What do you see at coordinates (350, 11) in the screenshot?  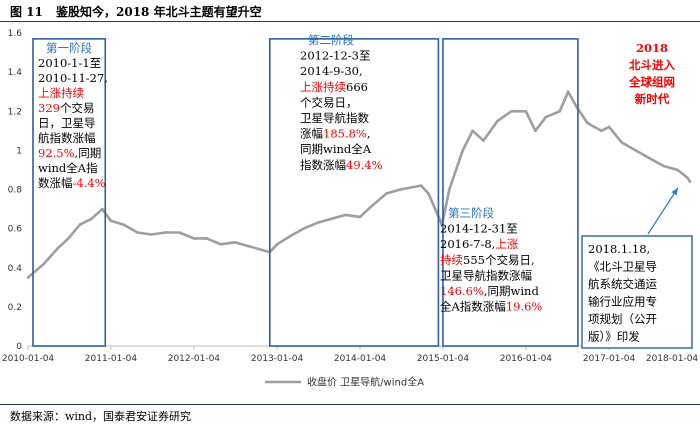 I see `figure-header: 图 11 鉴股知今，2018 年北斗主题有望升空` at bounding box center [350, 11].